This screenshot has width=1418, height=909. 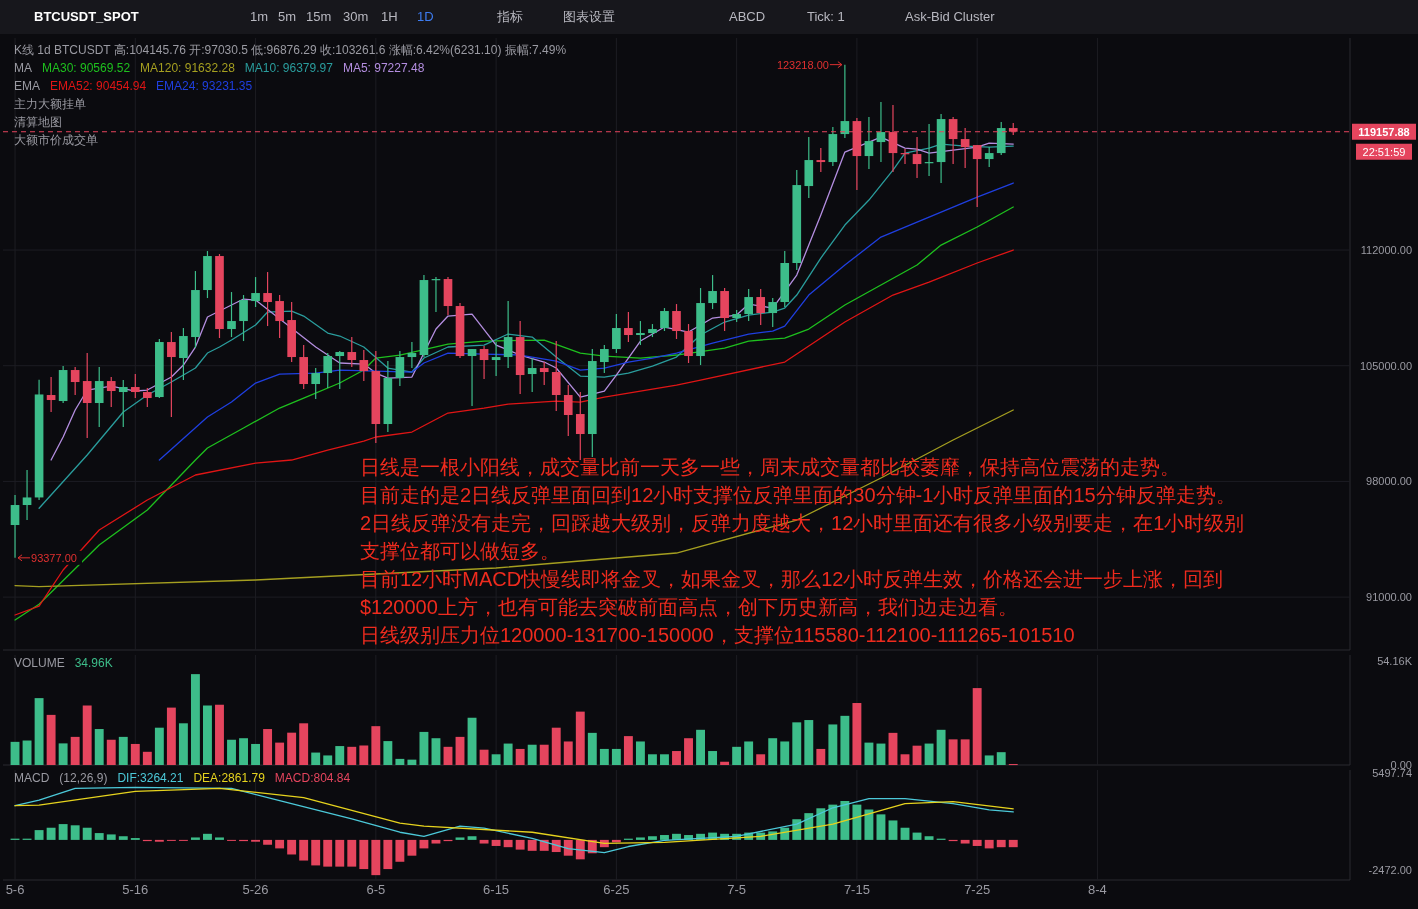 I want to click on text: 30m, so click(x=356, y=16).